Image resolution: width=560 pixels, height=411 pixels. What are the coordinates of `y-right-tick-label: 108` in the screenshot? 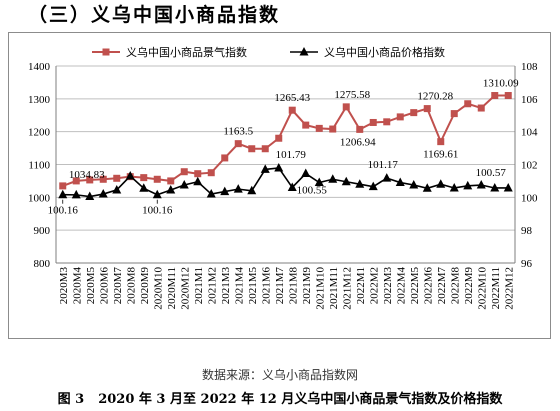 It's located at (529, 67).